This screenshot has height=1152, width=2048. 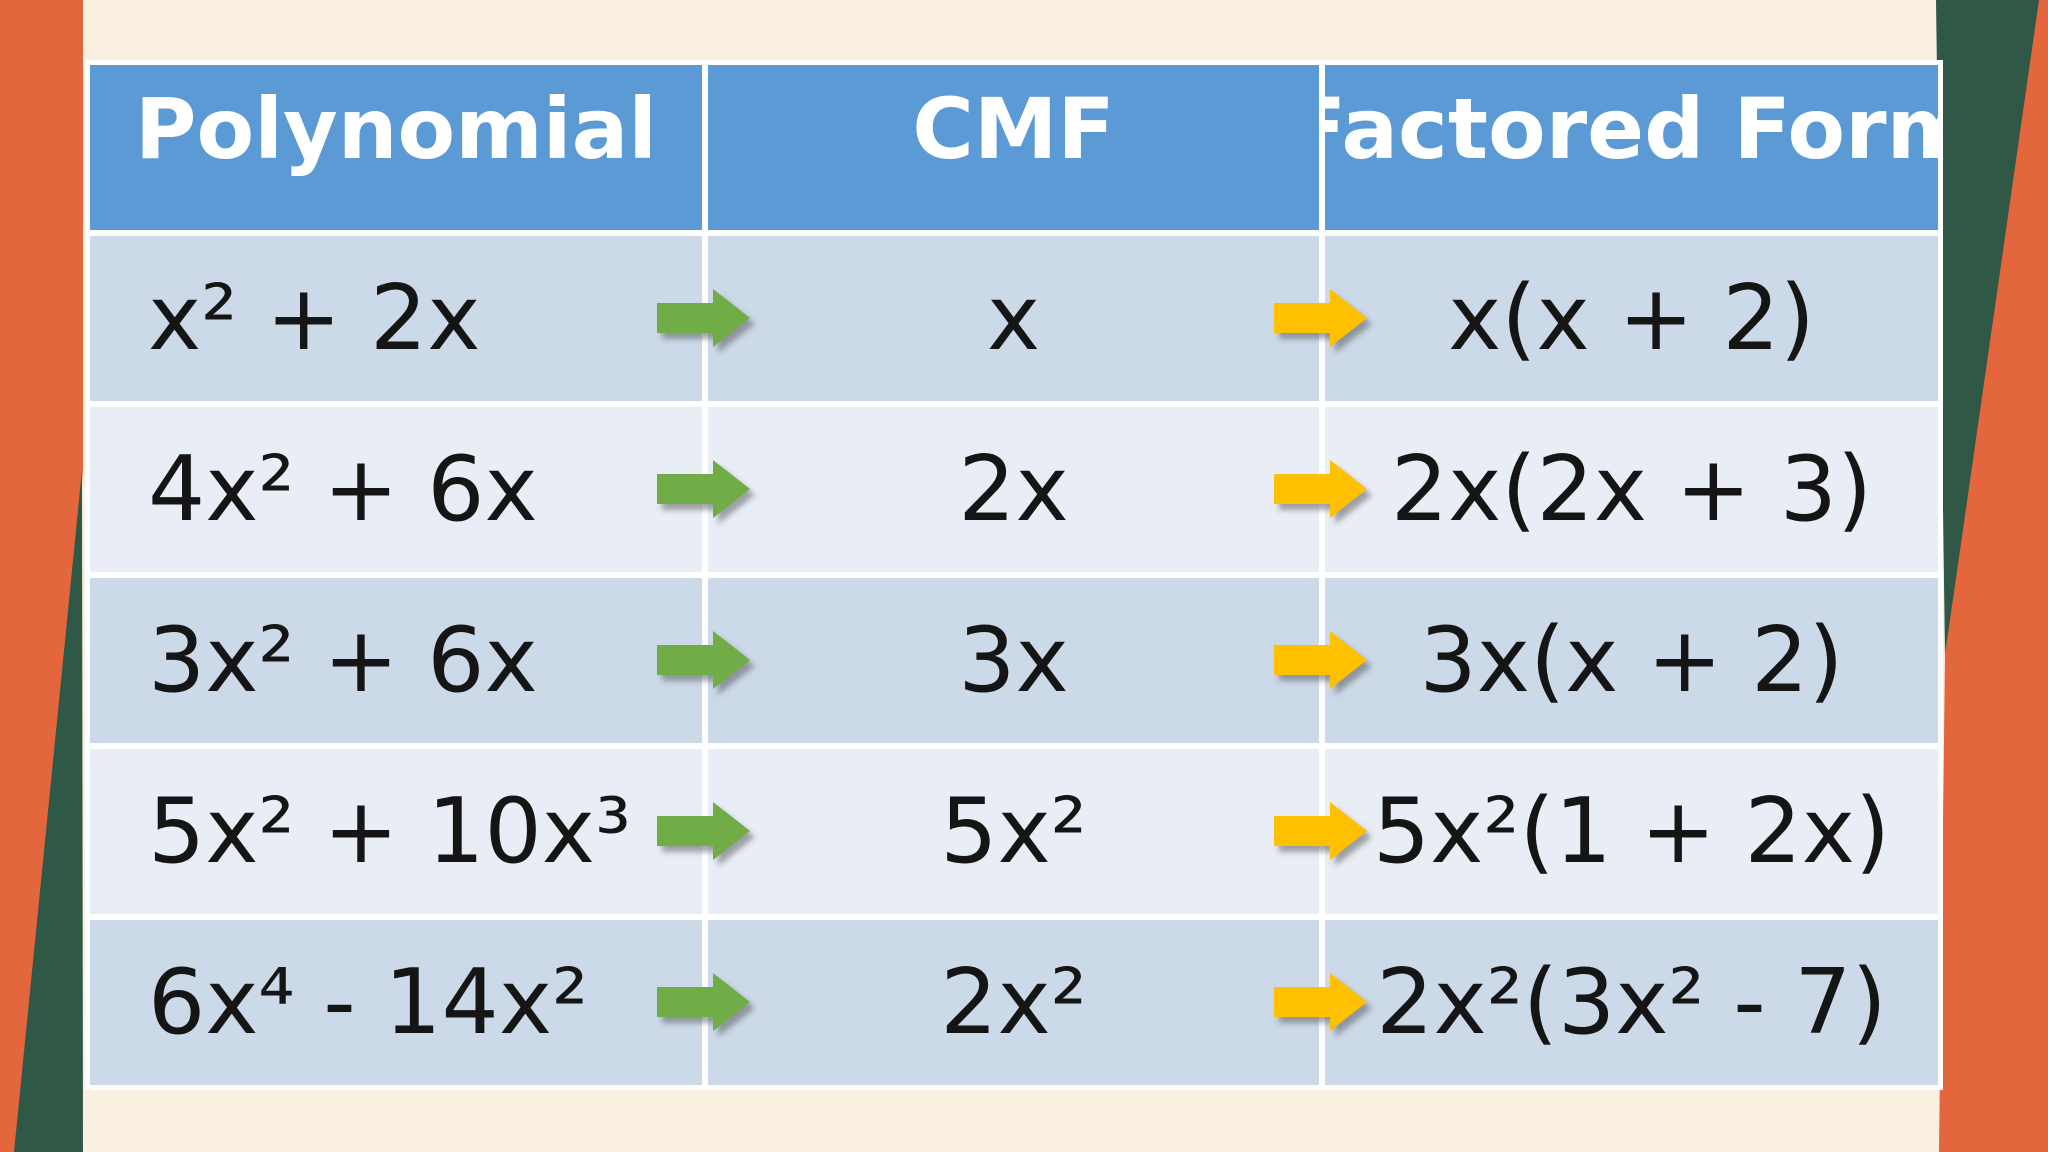 What do you see at coordinates (1013, 489) in the screenshot?
I see `cell-r2-cmf: 2x` at bounding box center [1013, 489].